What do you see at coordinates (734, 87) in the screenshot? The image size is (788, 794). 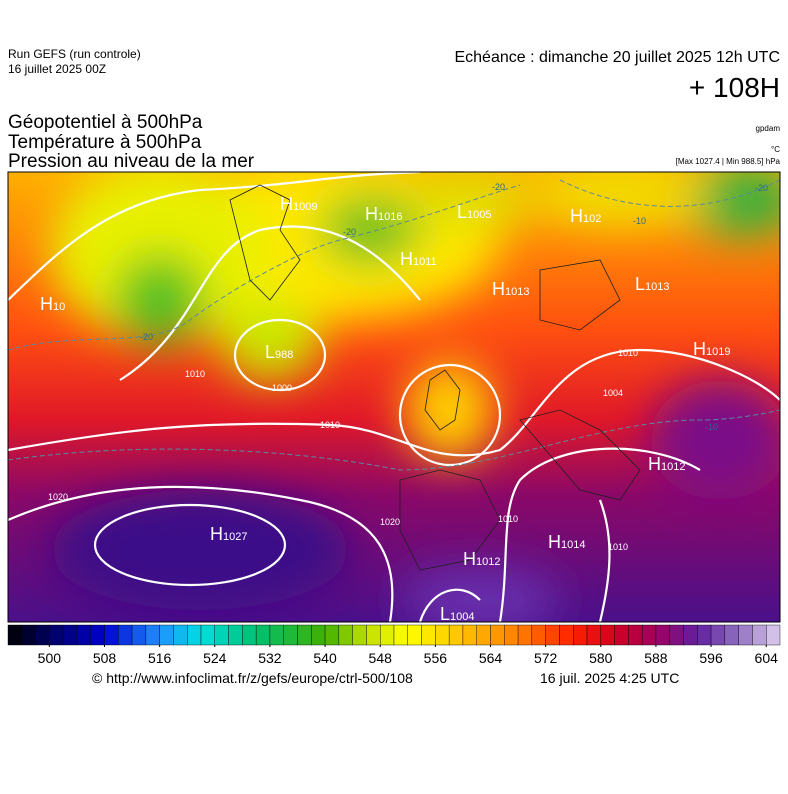 I see `lead-time: + 108H` at bounding box center [734, 87].